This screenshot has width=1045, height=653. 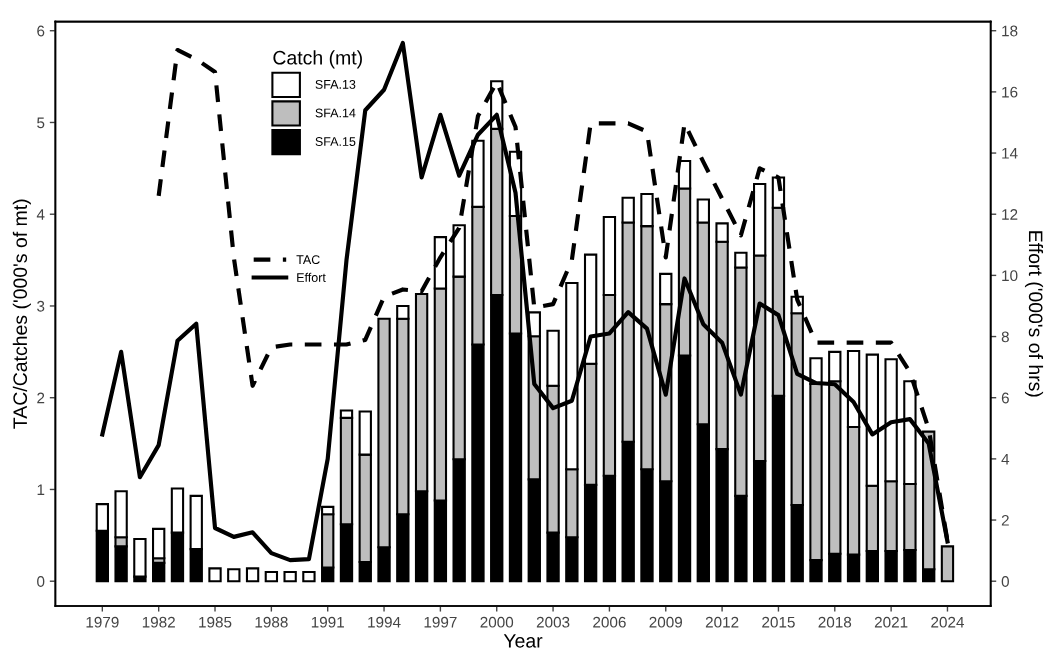 What do you see at coordinates (41, 489) in the screenshot?
I see `y-tick-label: 1` at bounding box center [41, 489].